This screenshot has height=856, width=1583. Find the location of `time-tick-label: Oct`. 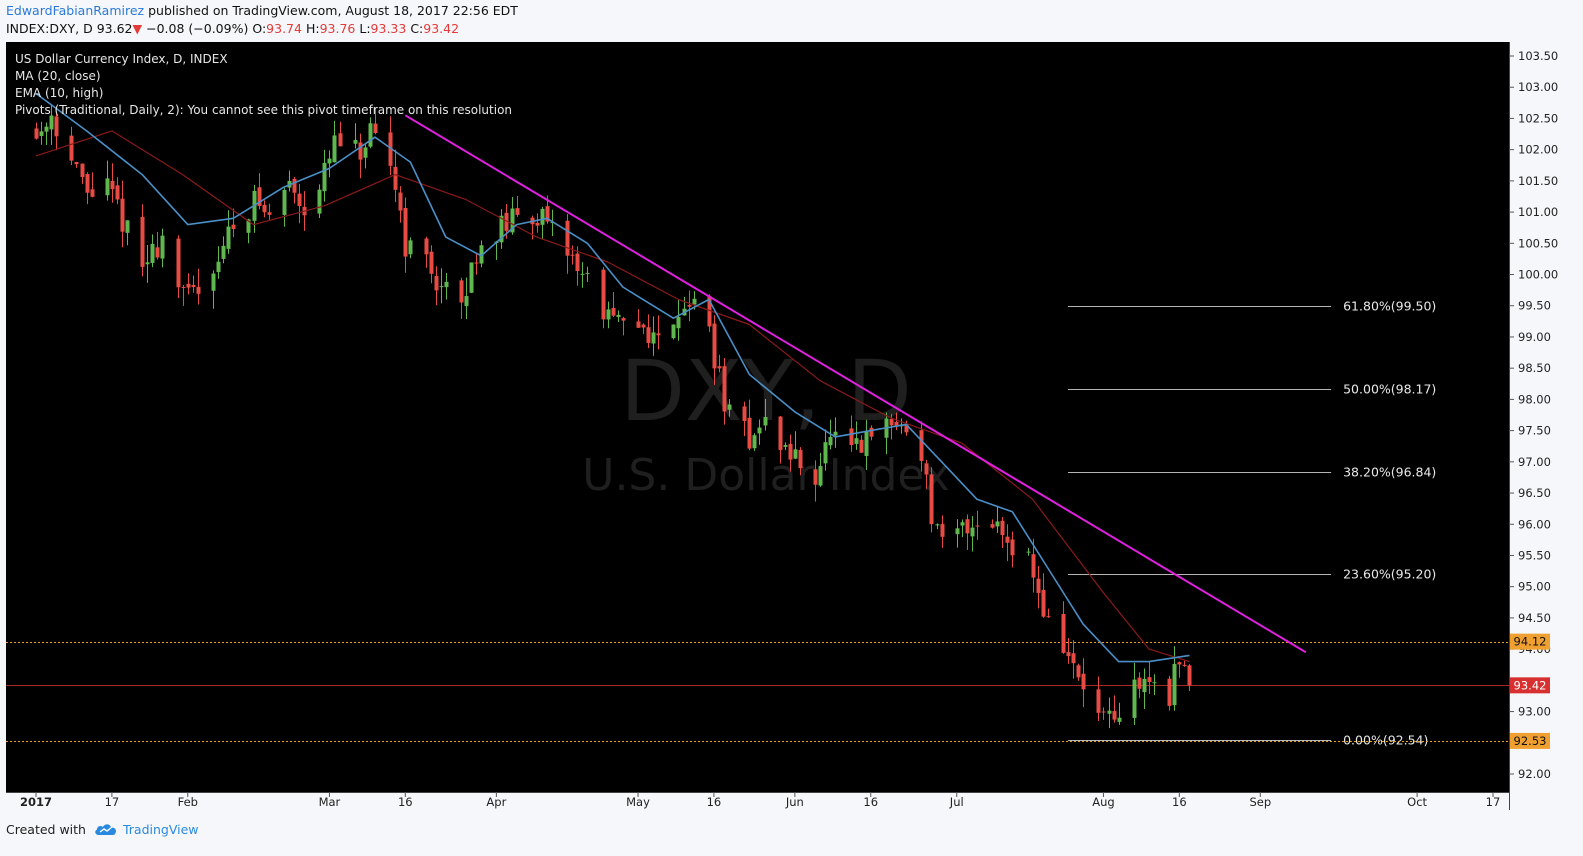

time-tick-label: Oct is located at coordinates (1417, 802).